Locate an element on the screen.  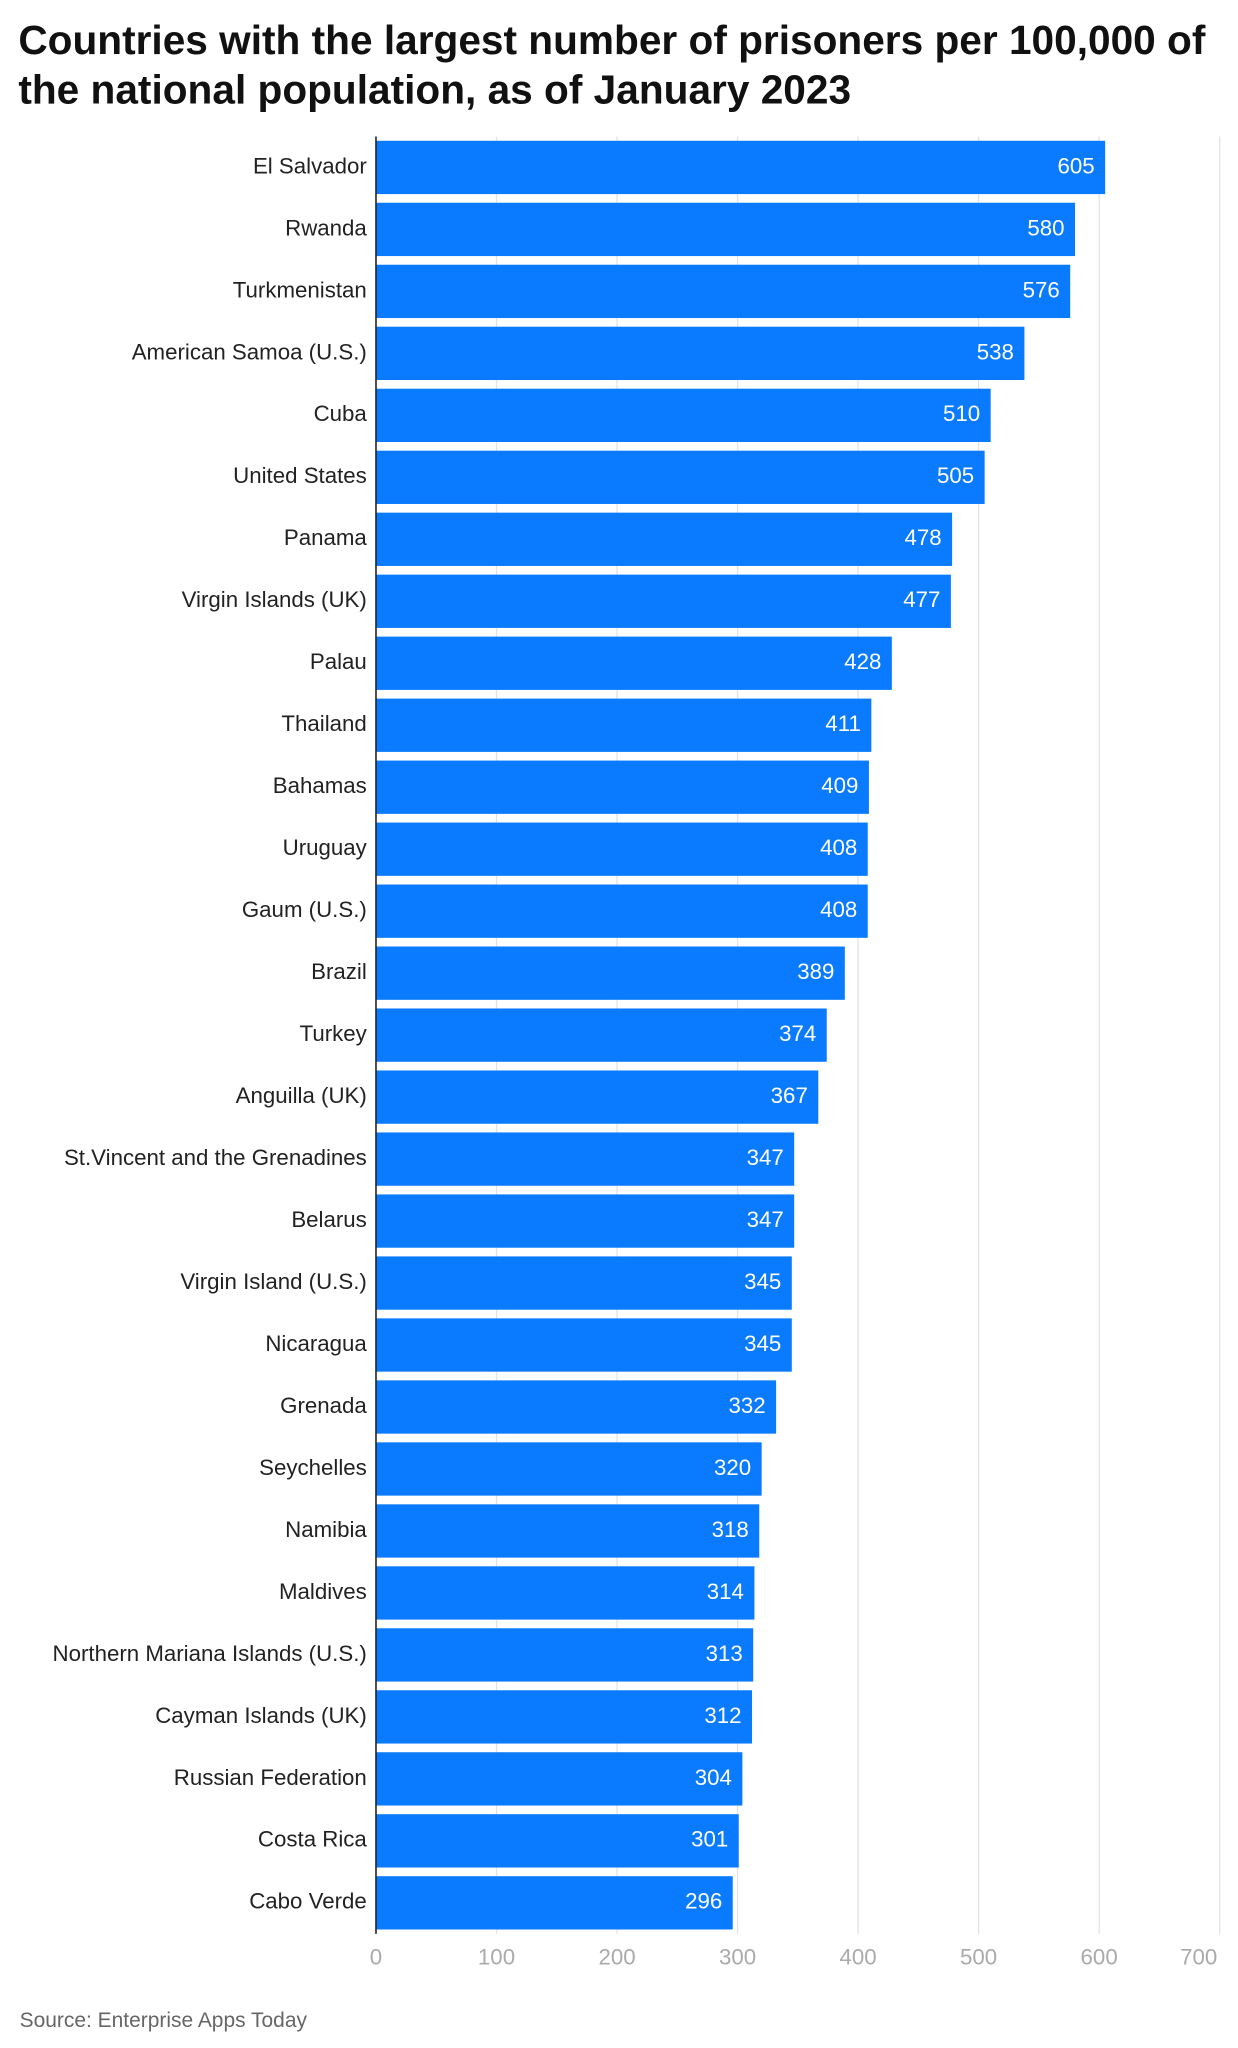
value-label: 409 is located at coordinates (839, 785).